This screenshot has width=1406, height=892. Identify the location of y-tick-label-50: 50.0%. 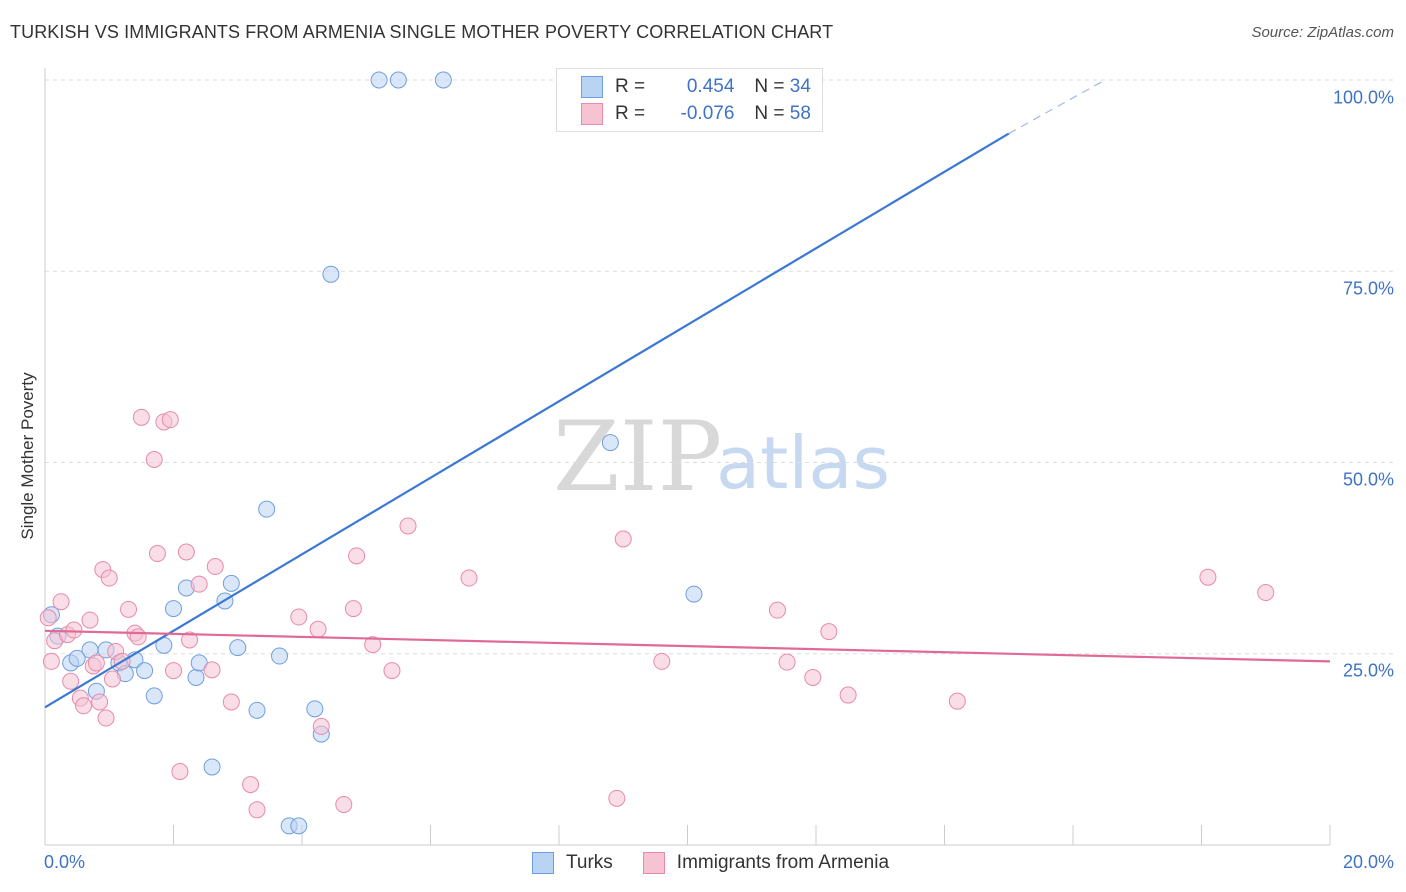
(1368, 479).